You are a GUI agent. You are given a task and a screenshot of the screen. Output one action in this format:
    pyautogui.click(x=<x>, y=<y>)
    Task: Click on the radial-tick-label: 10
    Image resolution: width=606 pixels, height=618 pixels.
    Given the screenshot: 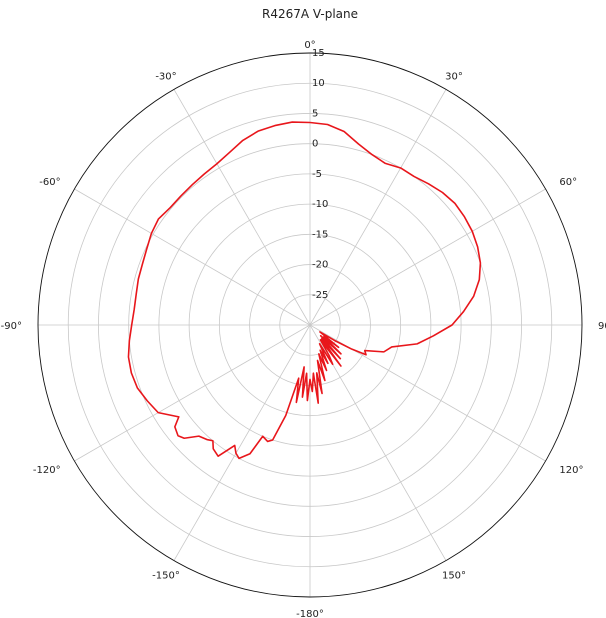 What is the action you would take?
    pyautogui.click(x=318, y=83)
    